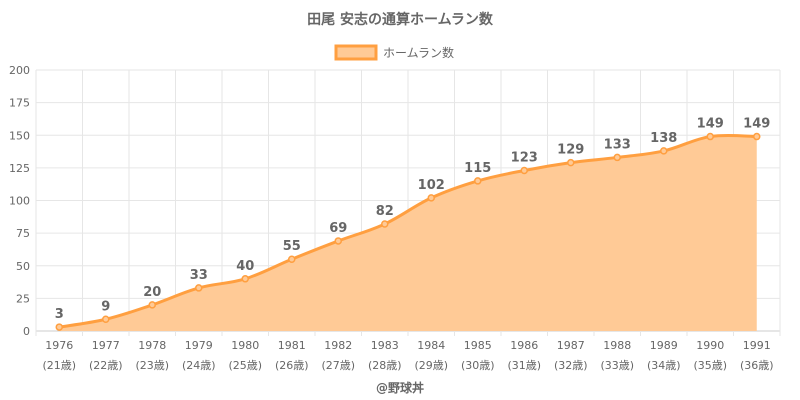  I want to click on x-tick-label: 1983, so click(385, 345).